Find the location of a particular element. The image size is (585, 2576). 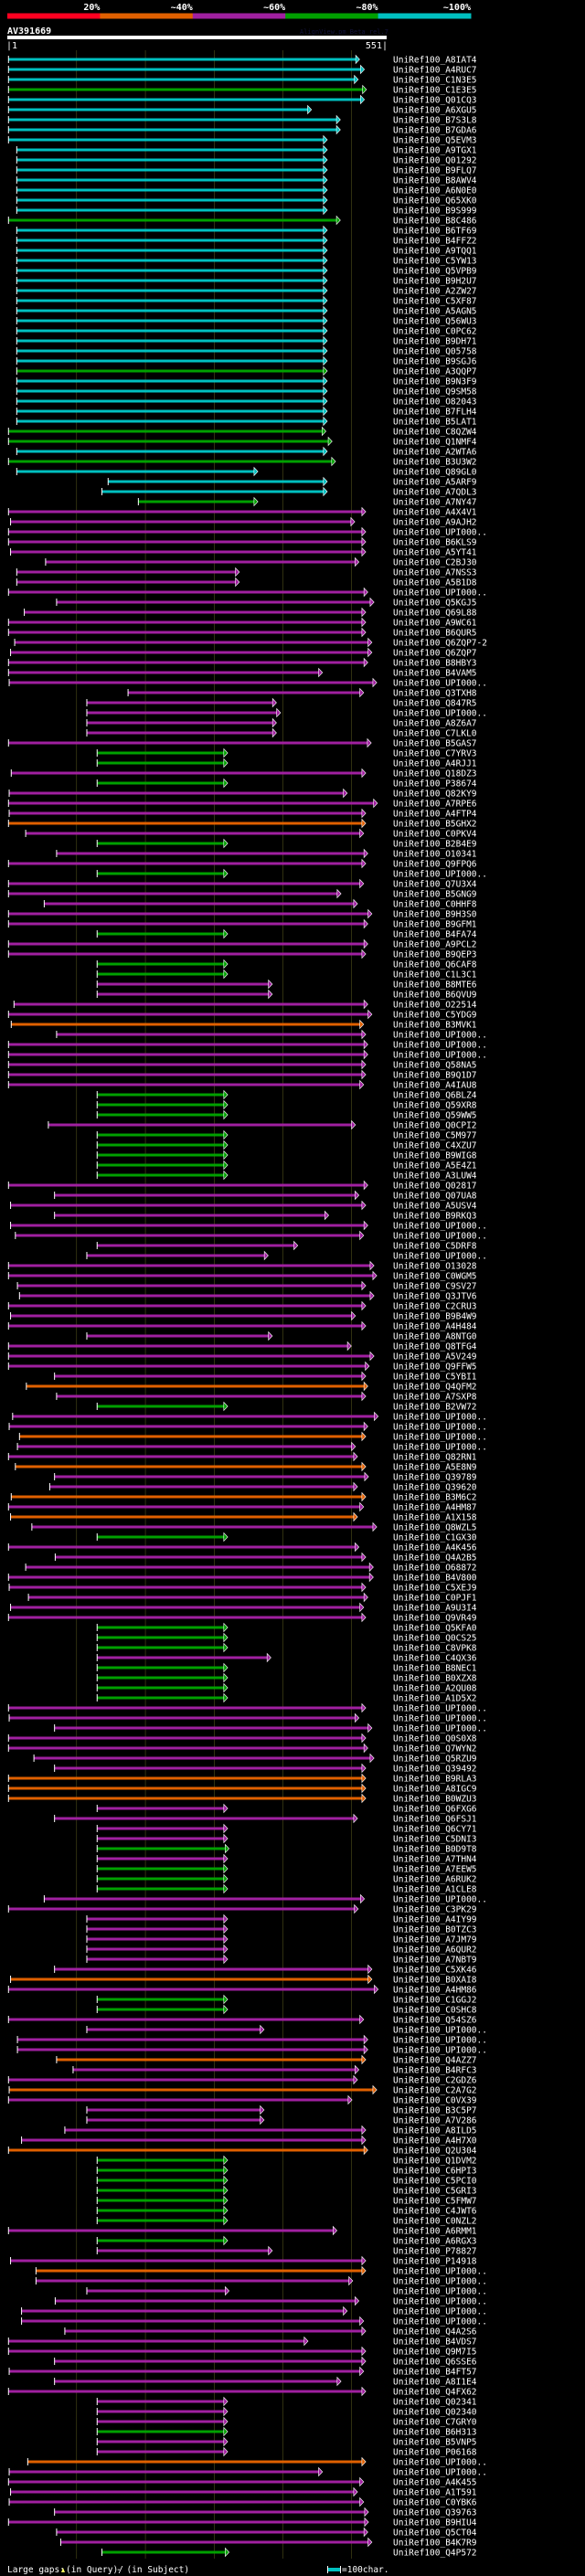

hit-row: UniRef100_C0YBK6 is located at coordinates (243, 2502).